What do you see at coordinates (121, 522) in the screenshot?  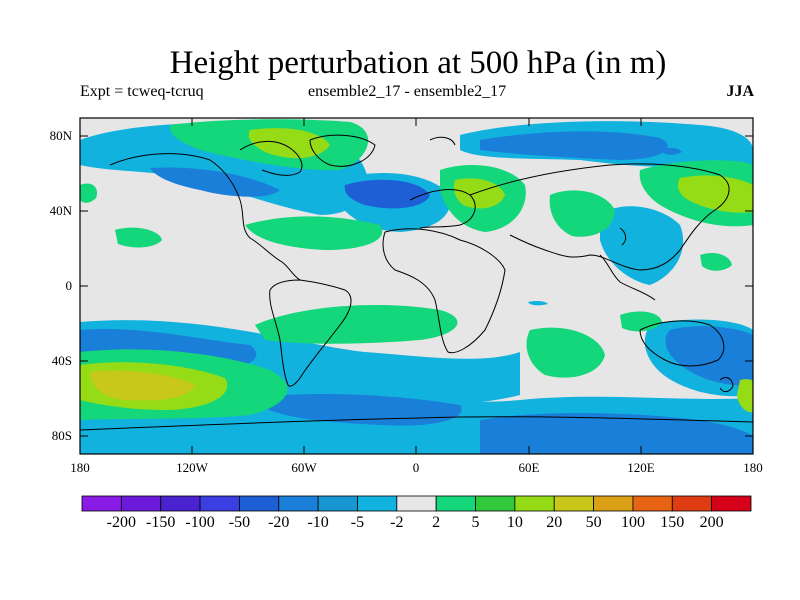 I see `colorbar-label: -200` at bounding box center [121, 522].